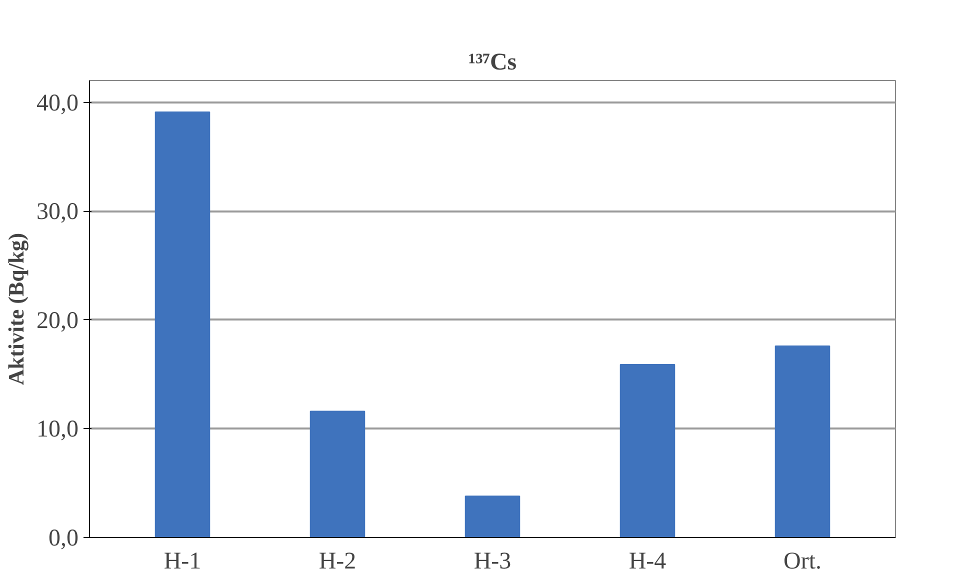  What do you see at coordinates (493, 561) in the screenshot?
I see `x-tick-label: H-3` at bounding box center [493, 561].